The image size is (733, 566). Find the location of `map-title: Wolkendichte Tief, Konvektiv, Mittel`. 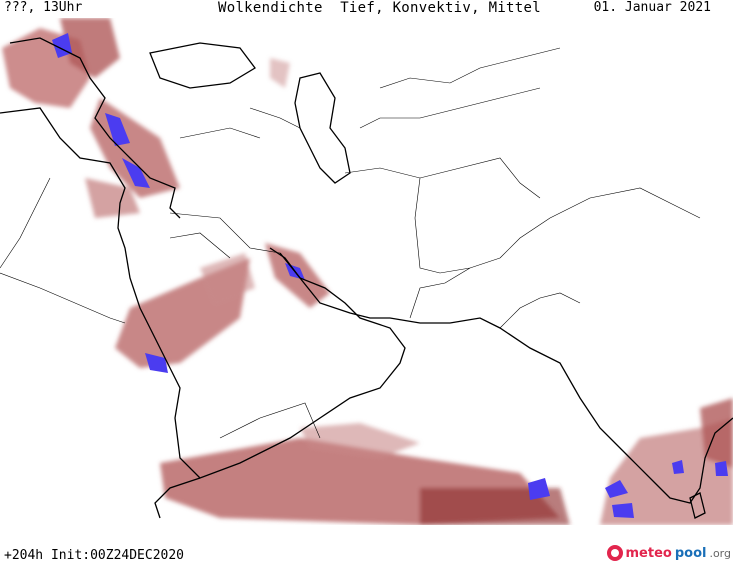

map-title: Wolkendichte Tief, Konvektiv, Mittel is located at coordinates (379, 8).